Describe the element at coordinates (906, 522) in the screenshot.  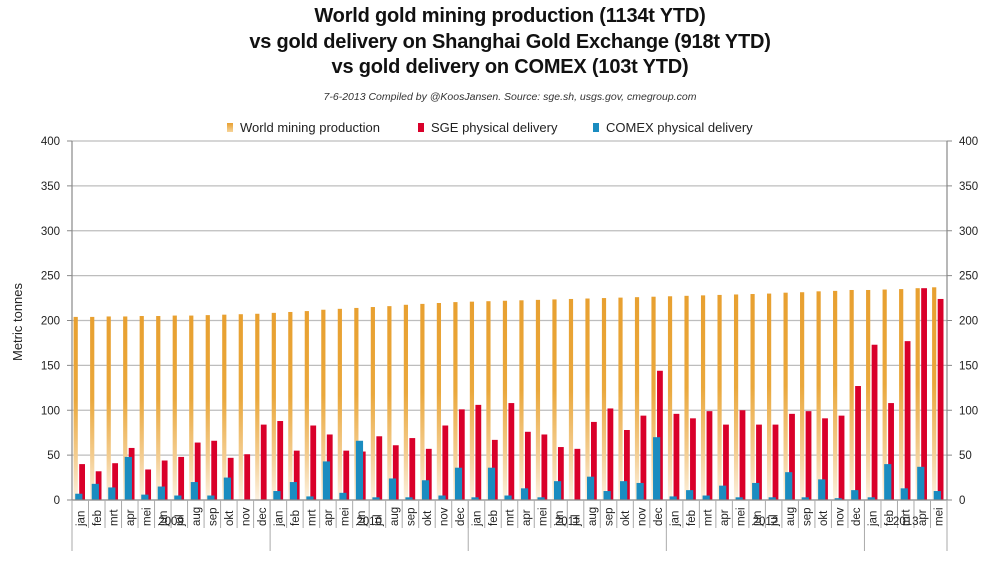
I see `x-tick-label-year: 2013` at that location.